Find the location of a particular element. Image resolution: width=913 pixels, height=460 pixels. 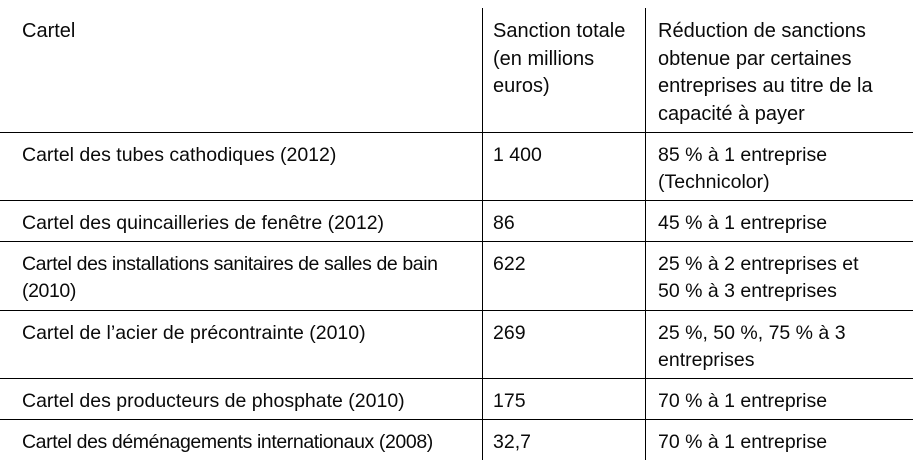

column-header-sanction-totale: Sanction totale (en millions euros) is located at coordinates (563, 70).